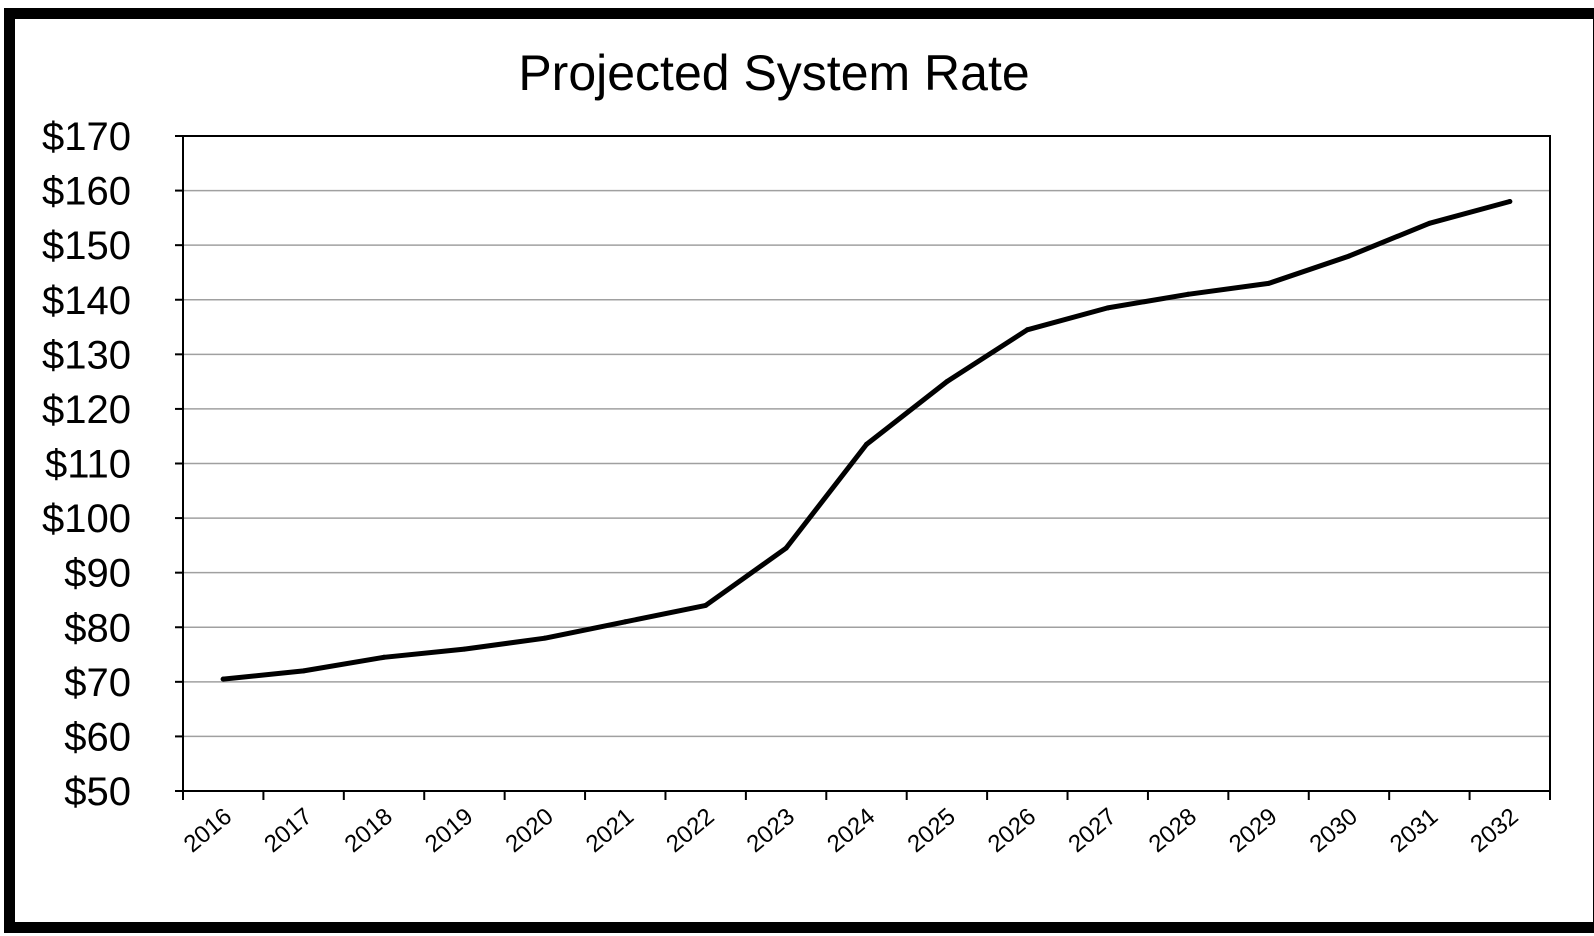  Describe the element at coordinates (97, 737) in the screenshot. I see `y-tick-label: $60` at that location.